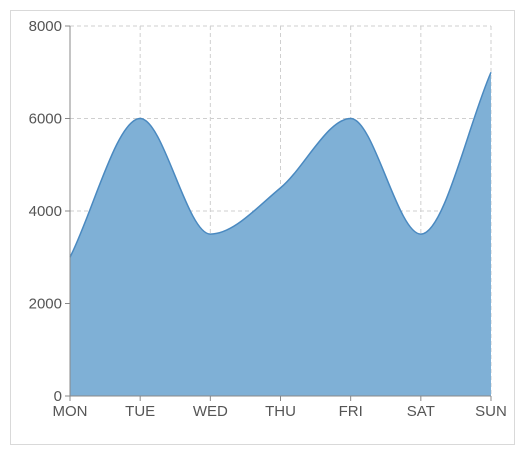 Image resolution: width=527 pixels, height=457 pixels. What do you see at coordinates (140, 411) in the screenshot?
I see `x-tick-label-tue: TUE` at bounding box center [140, 411].